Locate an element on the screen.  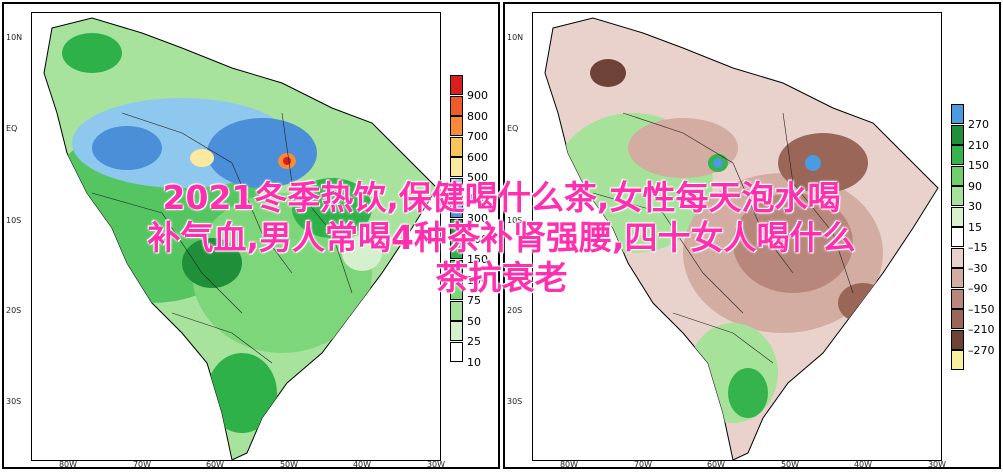
overlay-line: 补气血,男人常喝4种茶补肾强腰,四十女人喝什么 is located at coordinates (501, 237).